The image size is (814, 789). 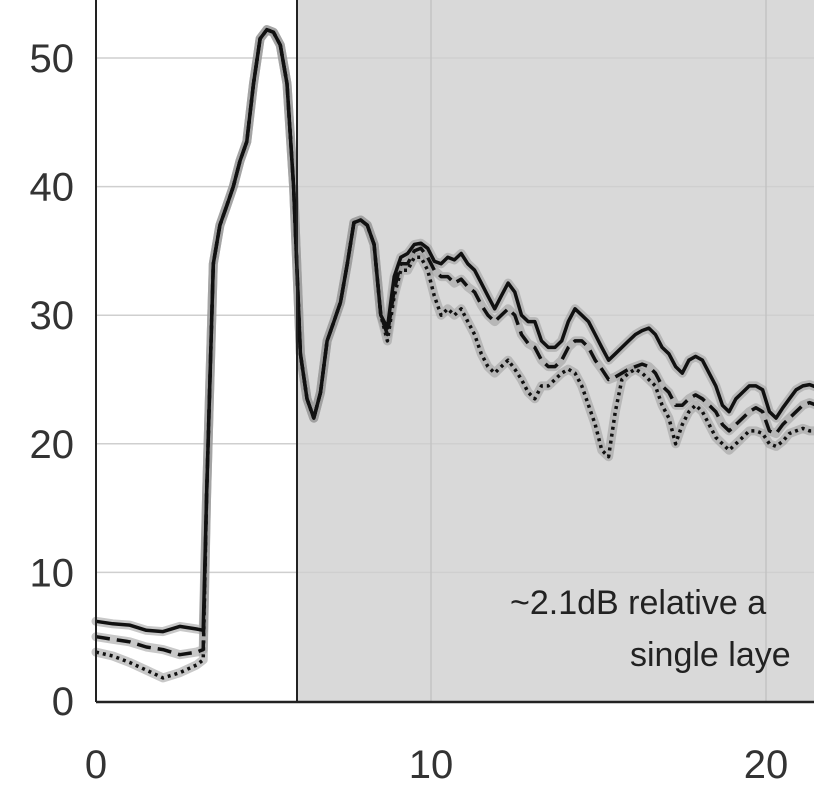 I want to click on x-tick-label: 10, so click(x=431, y=765).